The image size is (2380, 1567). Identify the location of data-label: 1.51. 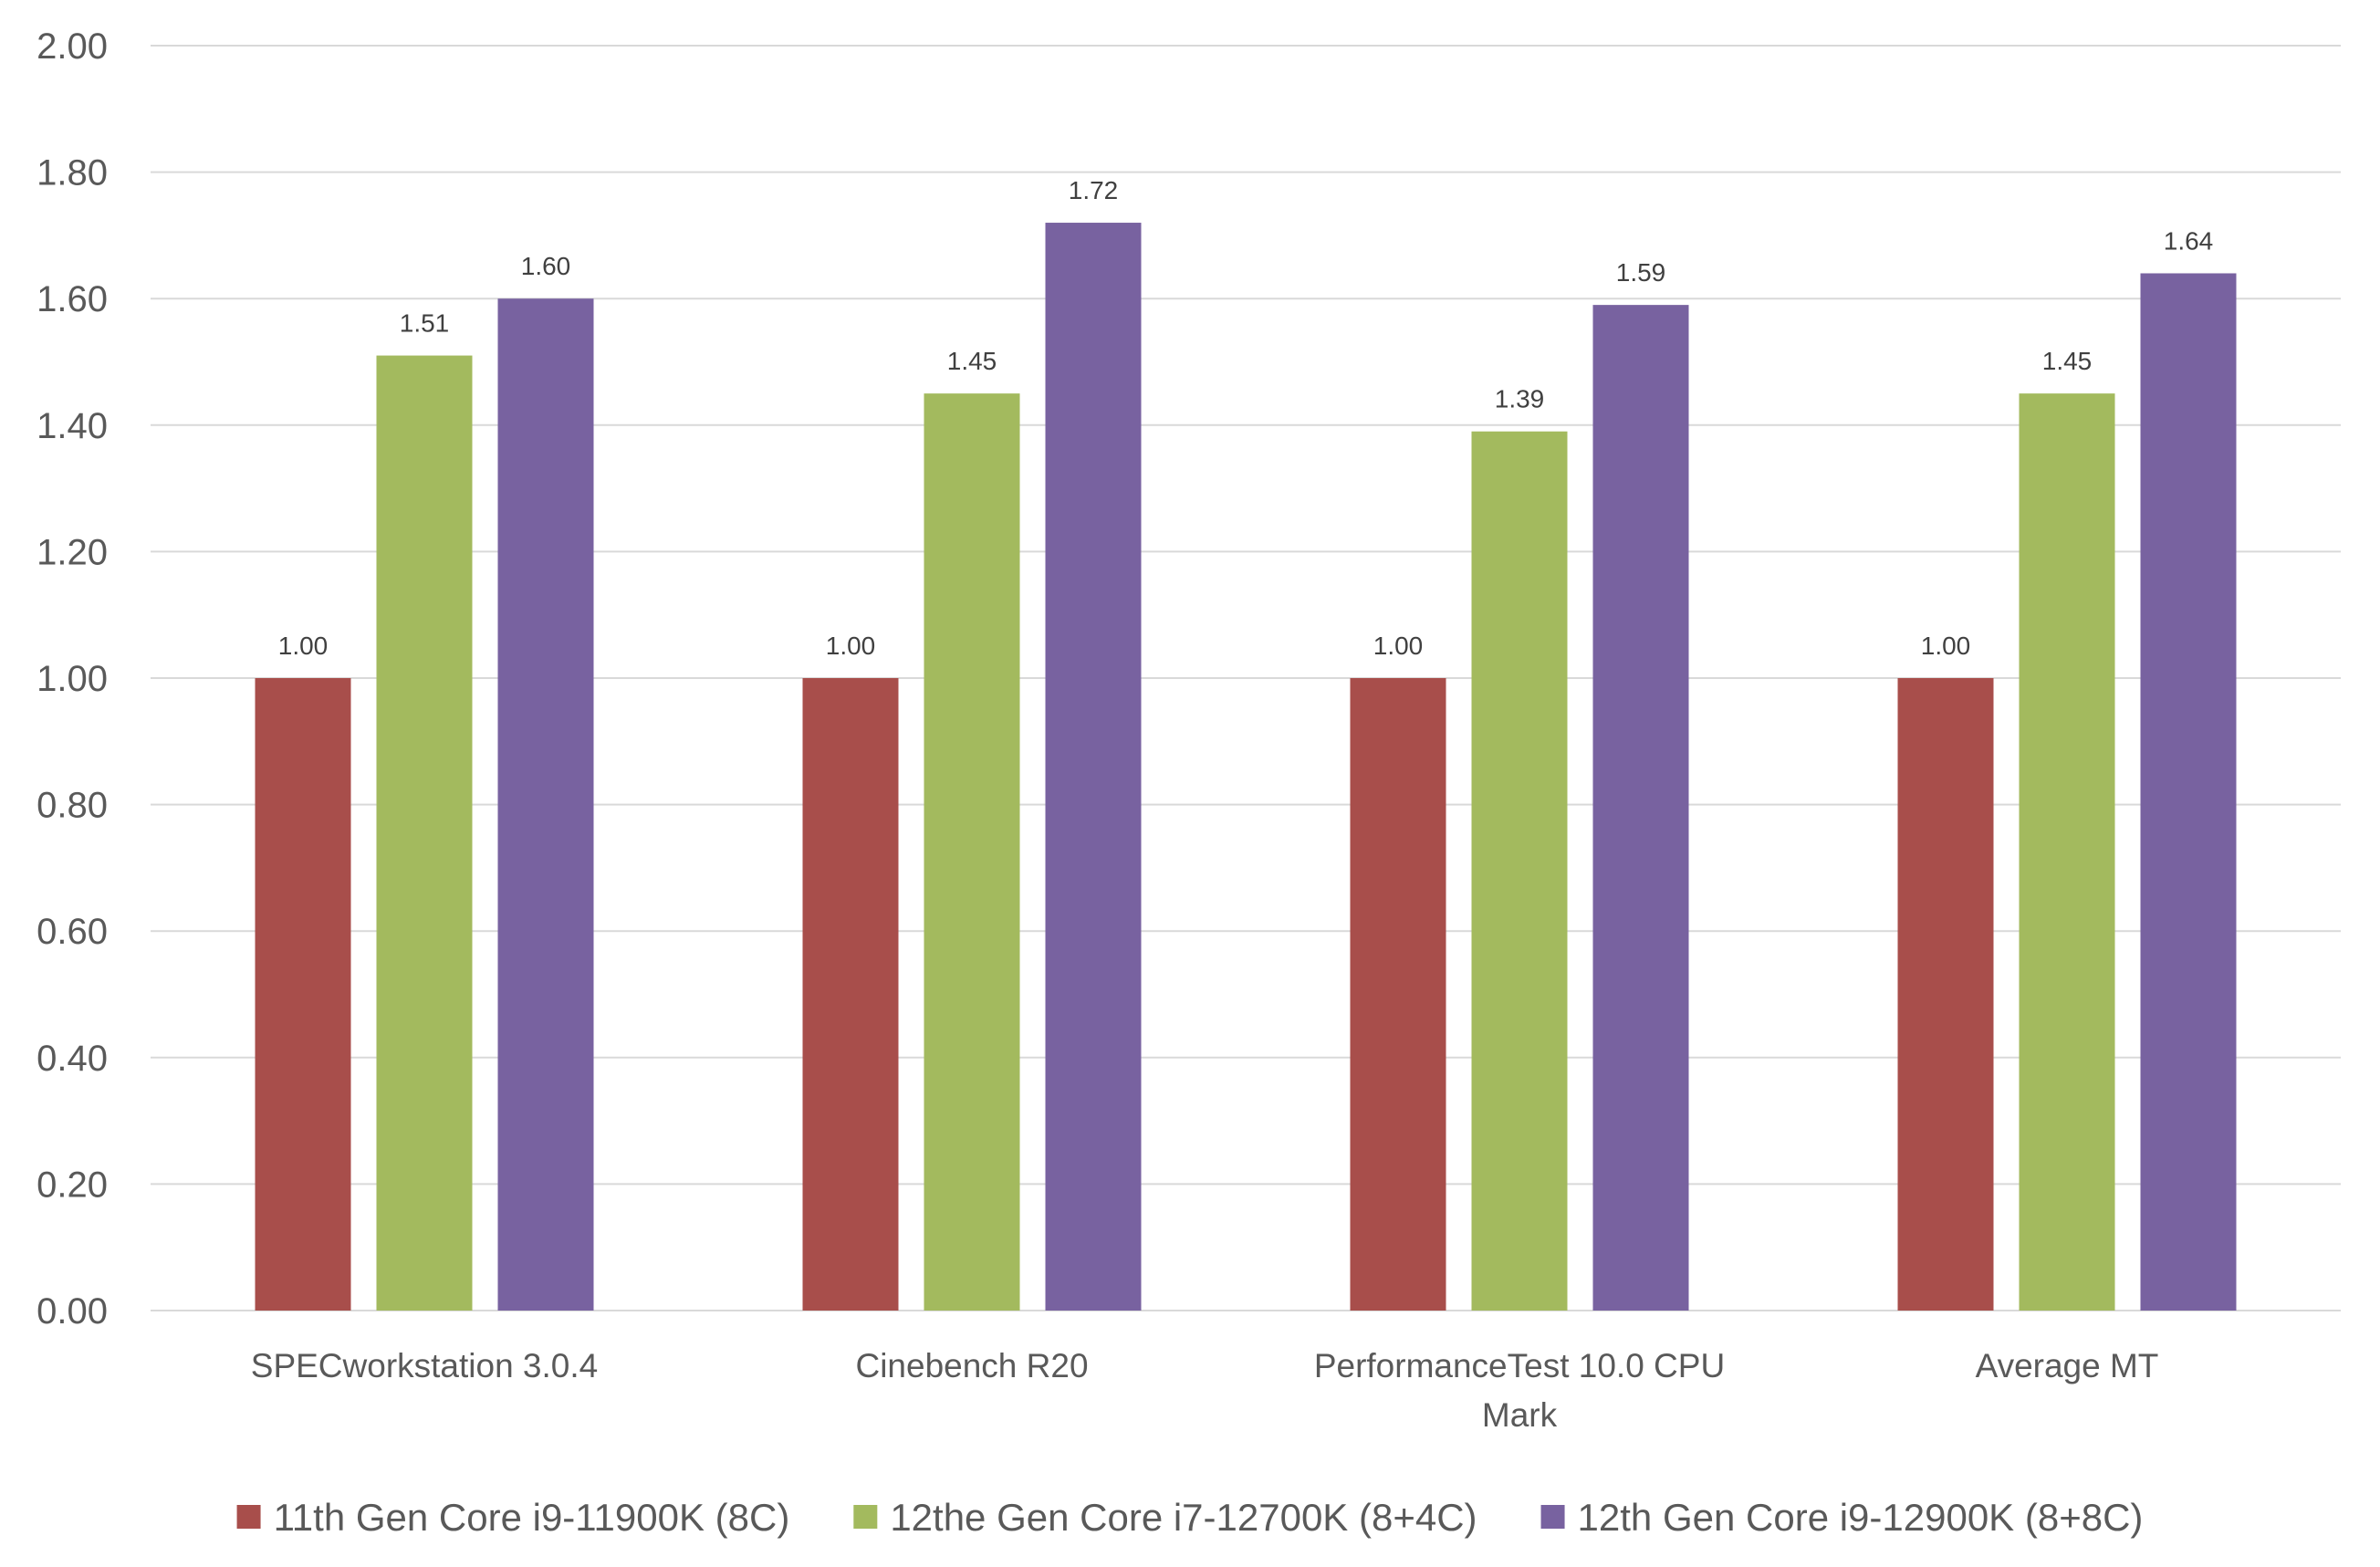
(425, 323).